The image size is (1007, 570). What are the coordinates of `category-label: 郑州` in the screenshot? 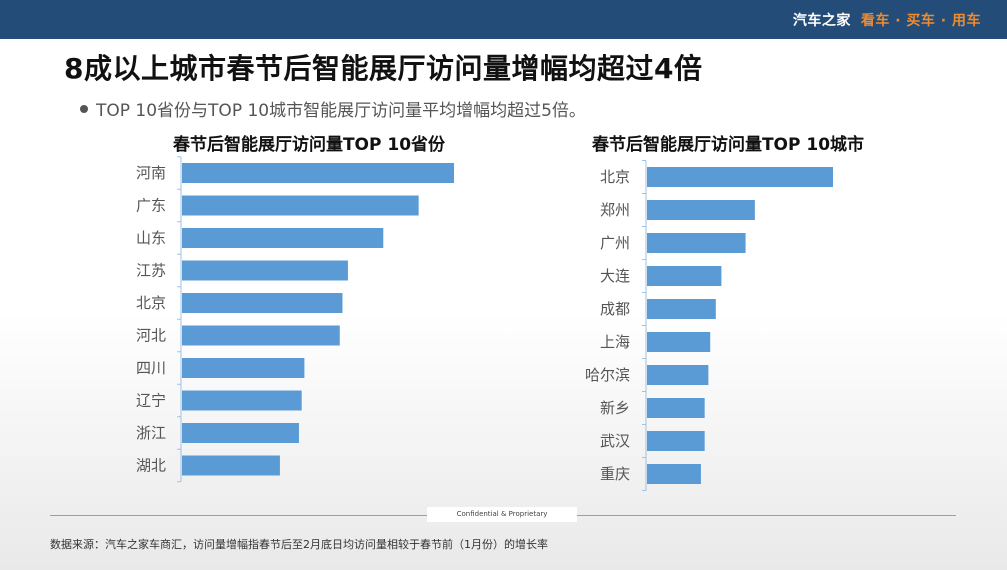 It's located at (615, 210).